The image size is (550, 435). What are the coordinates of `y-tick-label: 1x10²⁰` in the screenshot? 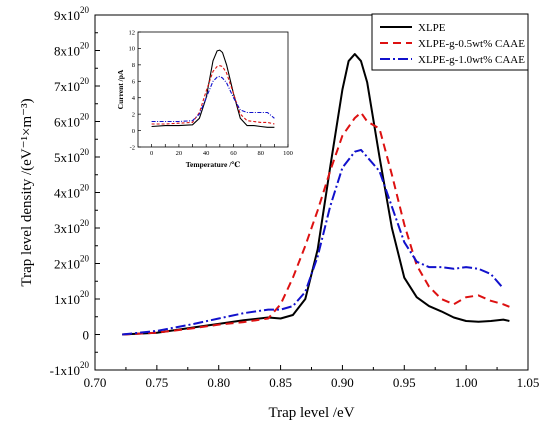 It's located at (72, 298).